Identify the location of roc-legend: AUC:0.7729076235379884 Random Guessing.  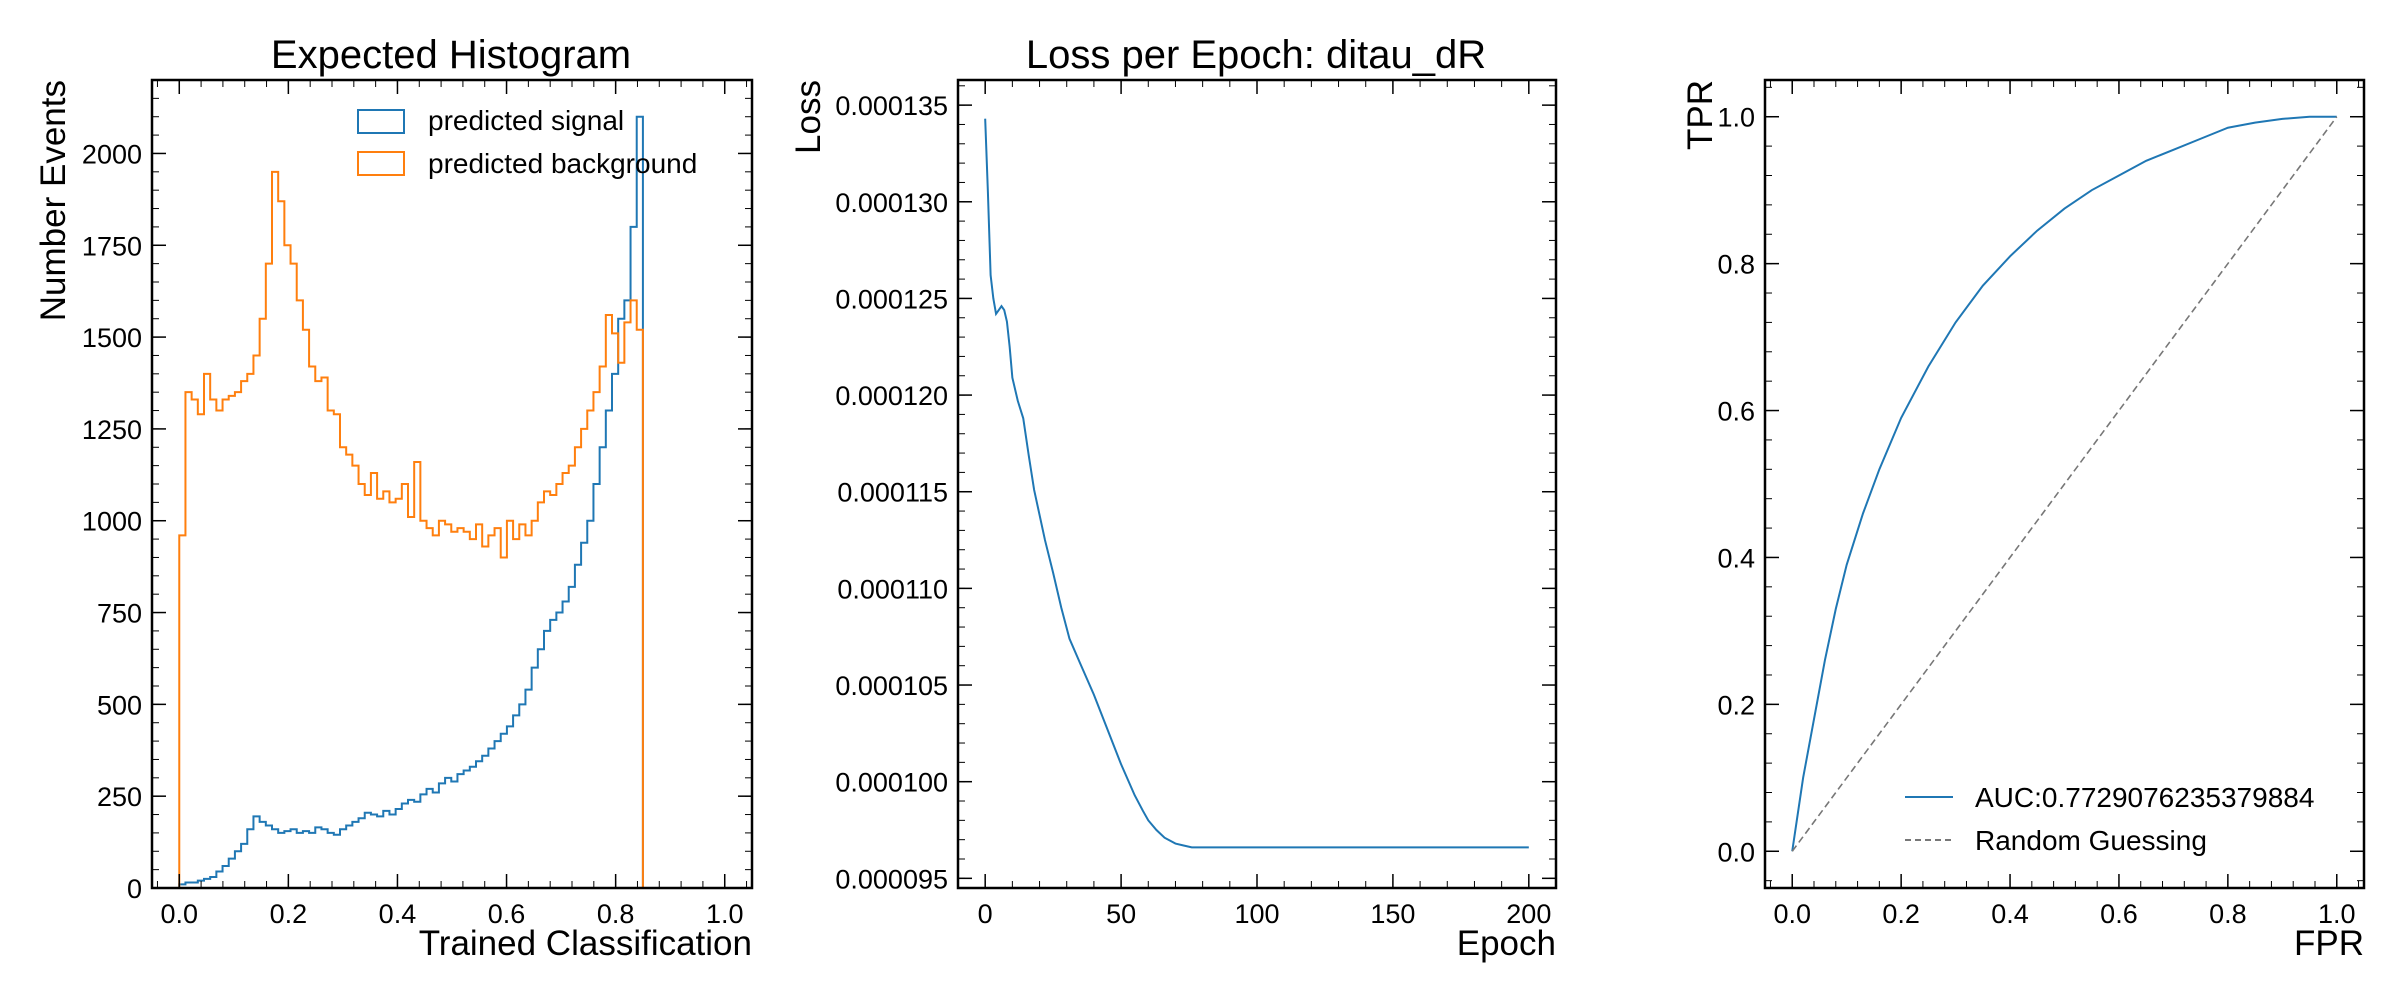
(2109, 819).